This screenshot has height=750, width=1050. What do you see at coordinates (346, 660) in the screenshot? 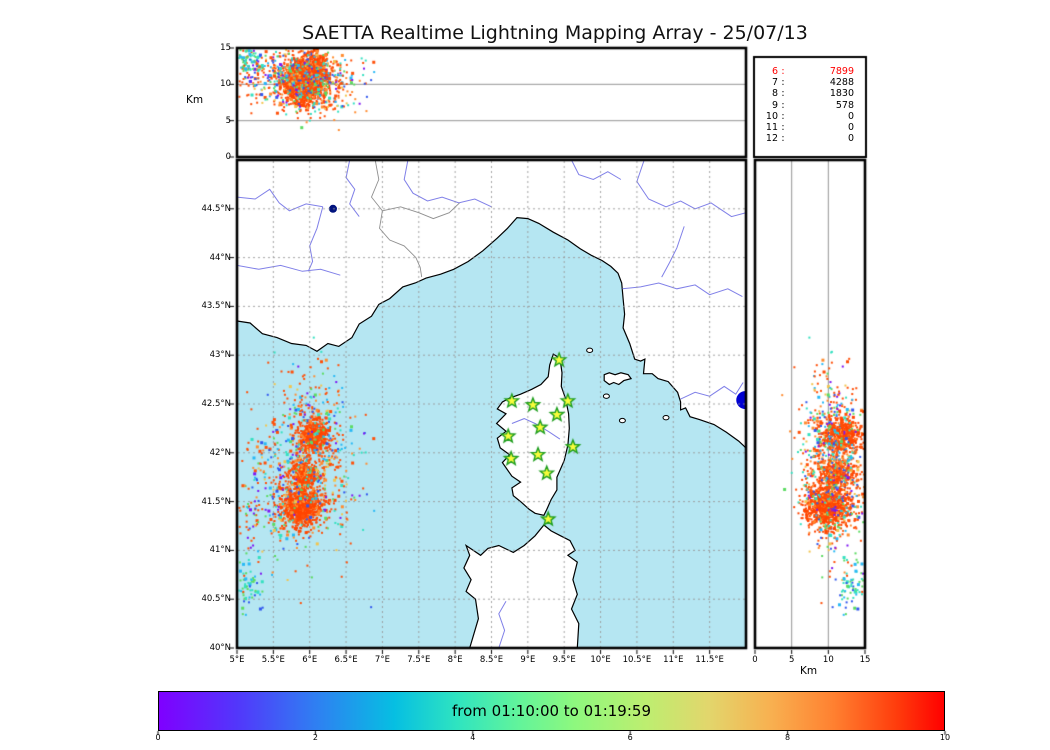
I see `map-lon-tick: 6.5°E` at bounding box center [346, 660].